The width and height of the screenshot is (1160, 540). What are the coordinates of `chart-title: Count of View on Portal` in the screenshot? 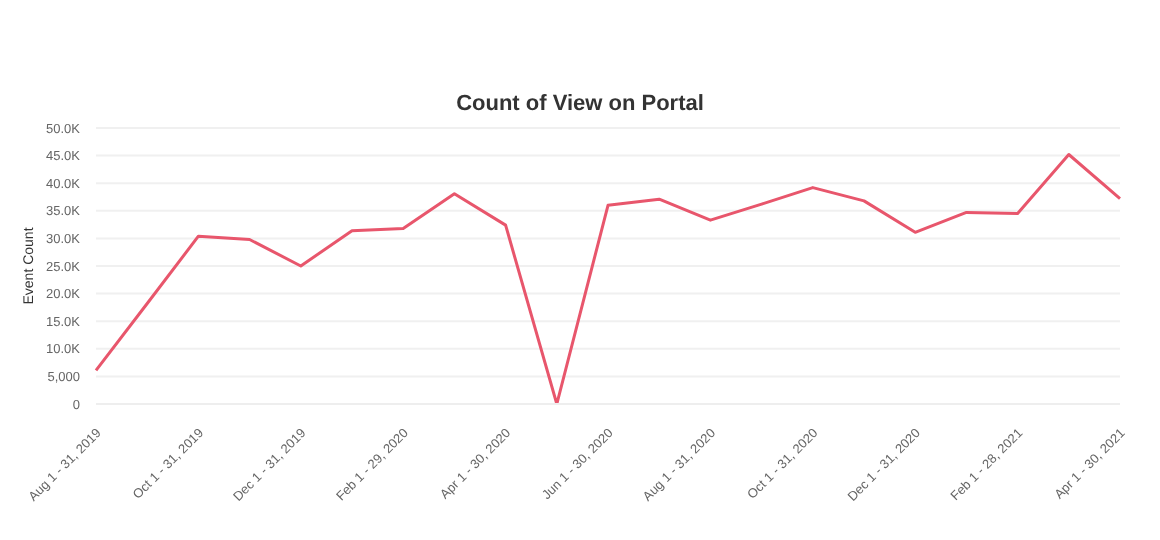 It's located at (580, 104).